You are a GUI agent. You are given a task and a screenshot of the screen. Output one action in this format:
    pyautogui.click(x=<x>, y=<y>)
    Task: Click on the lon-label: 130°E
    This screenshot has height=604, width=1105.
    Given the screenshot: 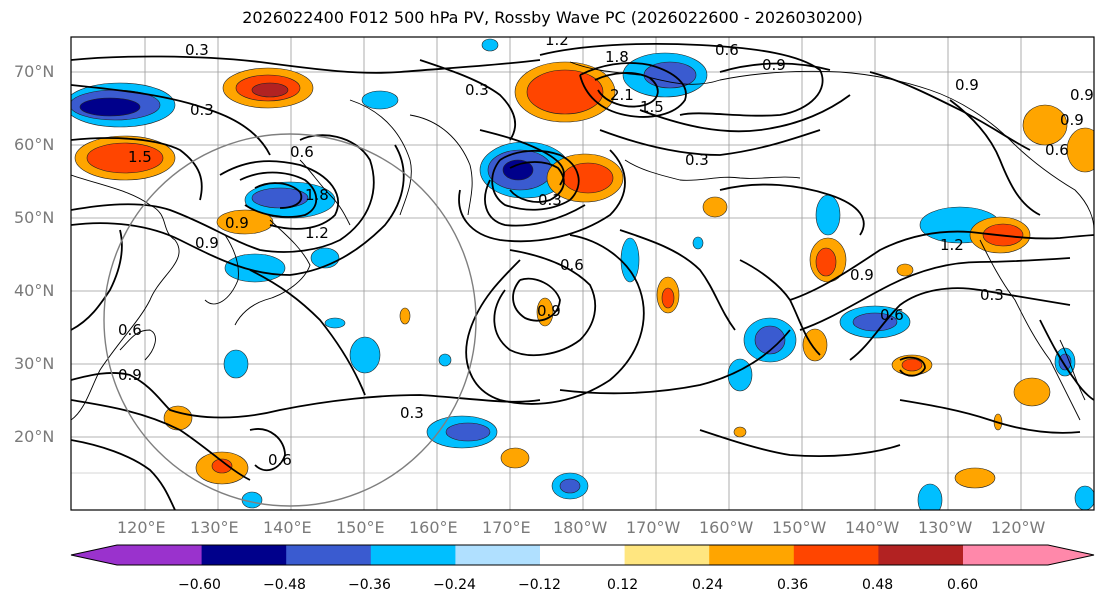 What is the action you would take?
    pyautogui.click(x=214, y=527)
    